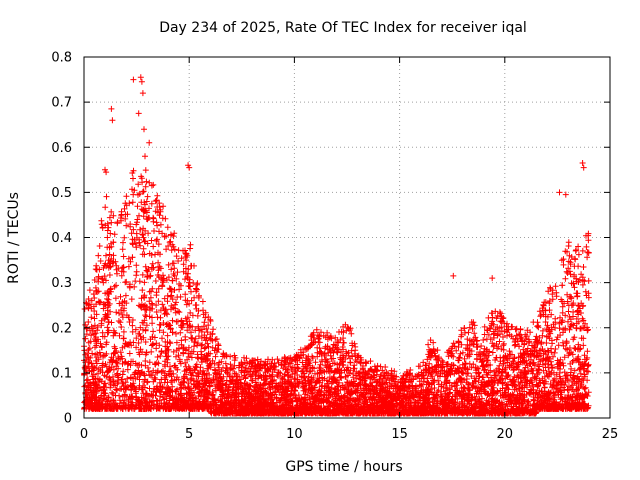 Image resolution: width=640 pixels, height=480 pixels. Describe the element at coordinates (189, 434) in the screenshot. I see `x-tick-label: 5` at that location.